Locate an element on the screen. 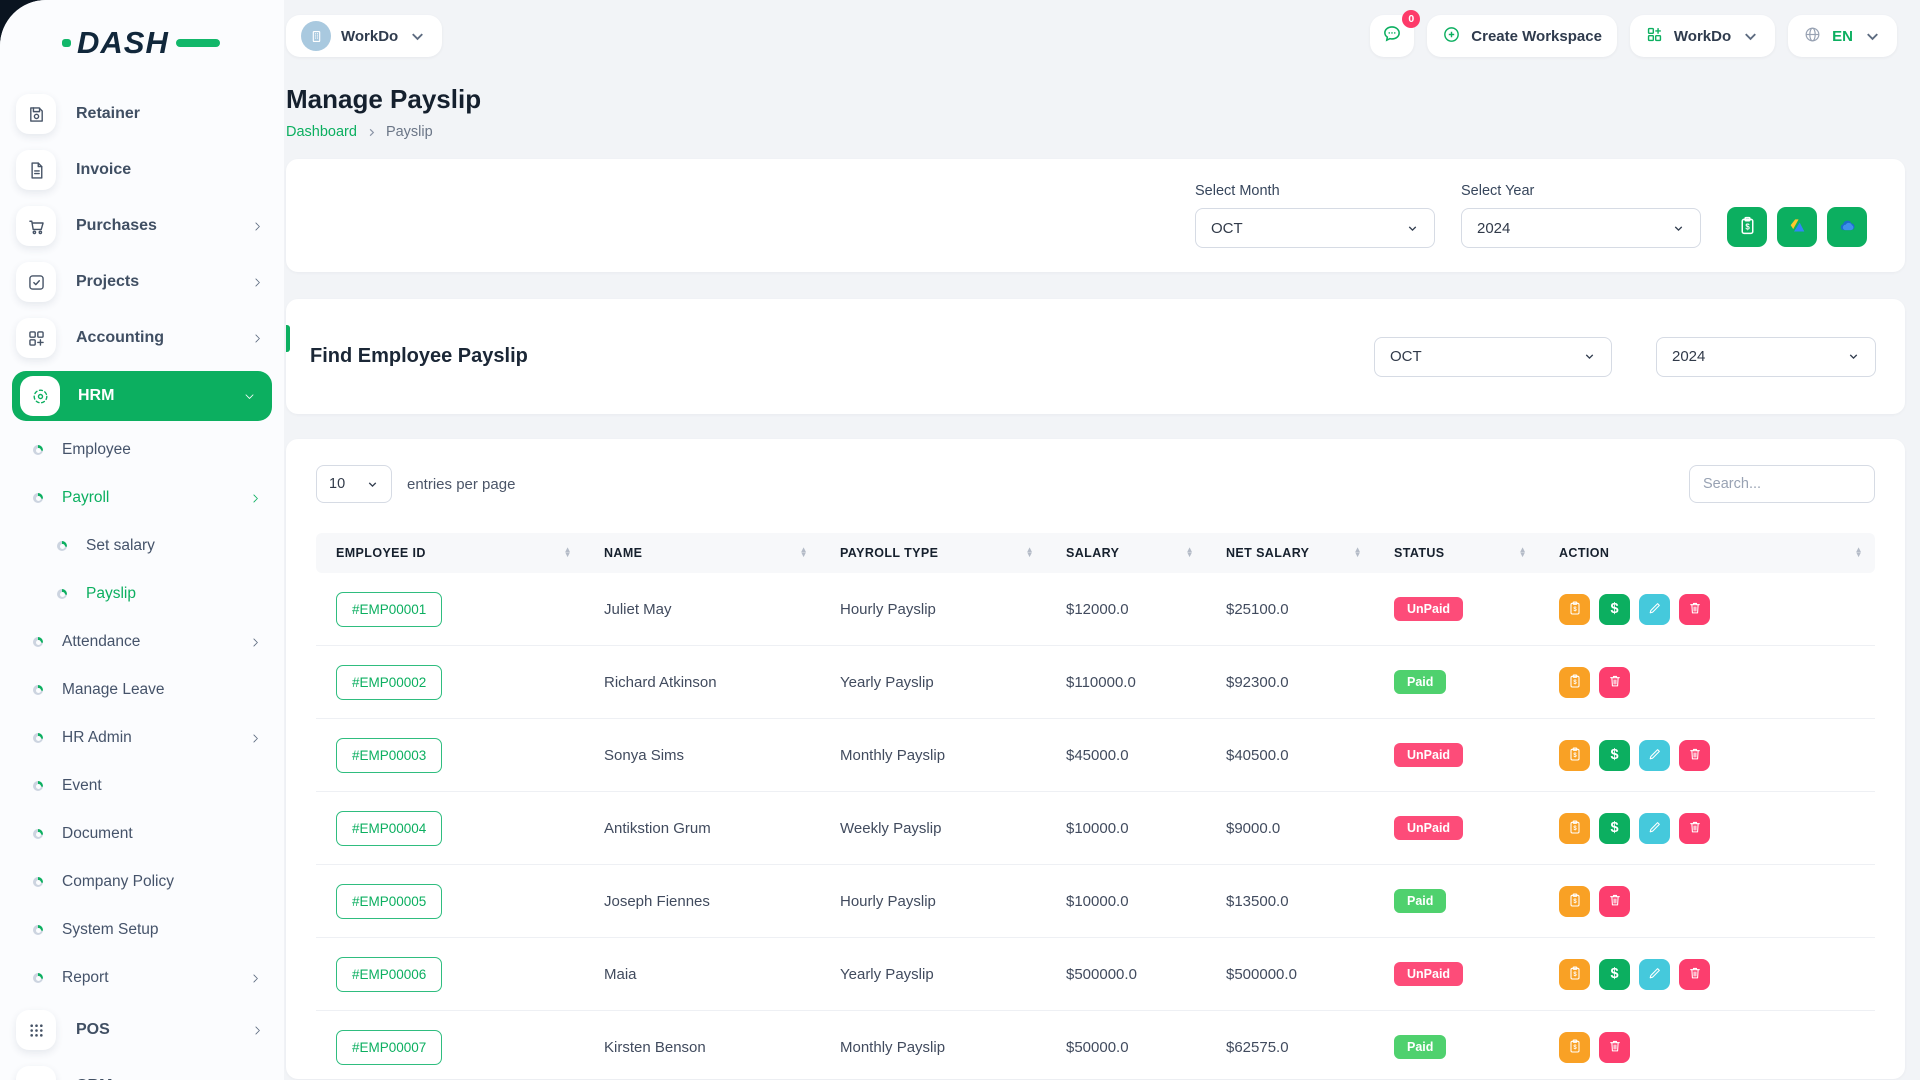 The height and width of the screenshot is (1080, 1920). status-cell: Paid is located at coordinates (1456, 901).